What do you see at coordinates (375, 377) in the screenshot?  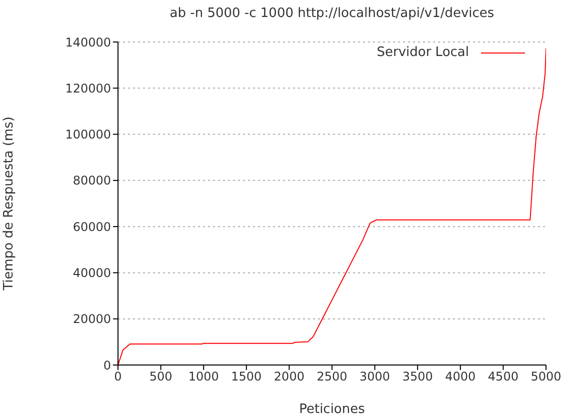 I see `x-tick-label: 3000` at bounding box center [375, 377].